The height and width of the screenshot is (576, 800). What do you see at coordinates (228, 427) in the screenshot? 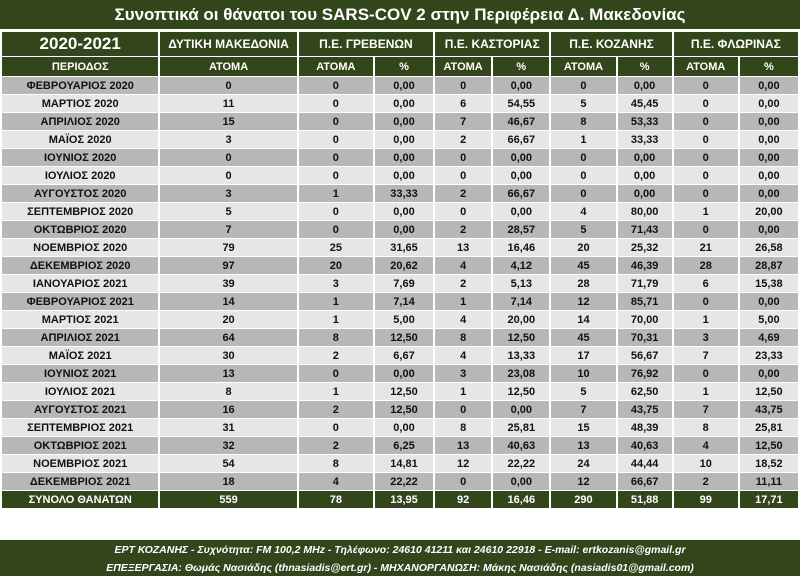
I see `people-cell: 31` at bounding box center [228, 427].